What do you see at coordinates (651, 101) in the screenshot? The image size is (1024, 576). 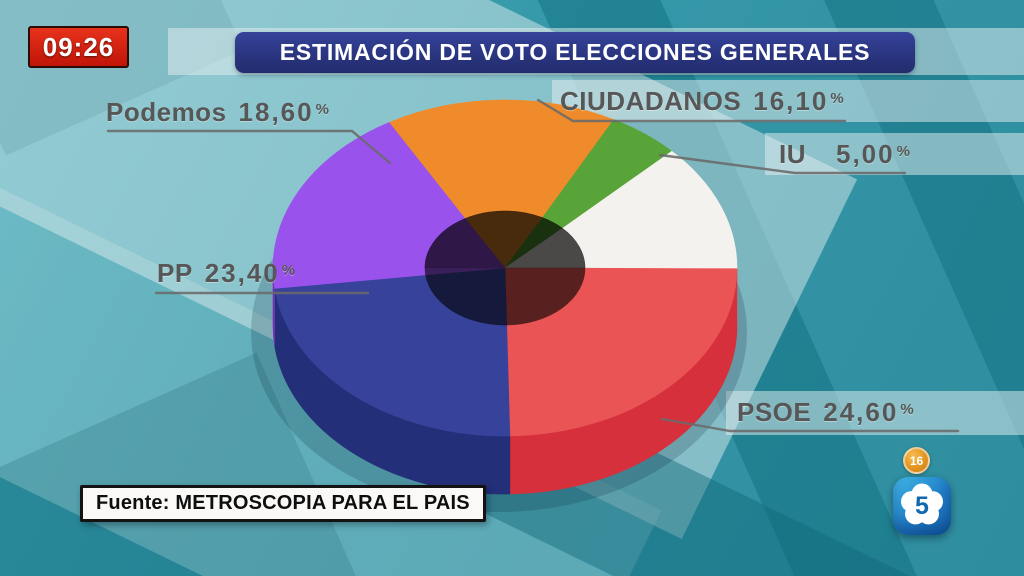 I see `party-name-ciudadanos: CIUDADANOS` at bounding box center [651, 101].